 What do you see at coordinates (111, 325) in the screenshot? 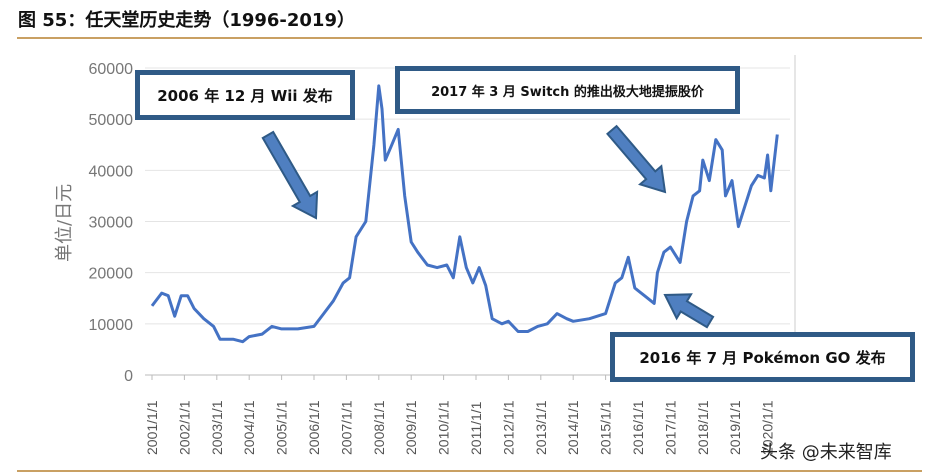
I see `y-tick-label: 10000` at bounding box center [111, 325].